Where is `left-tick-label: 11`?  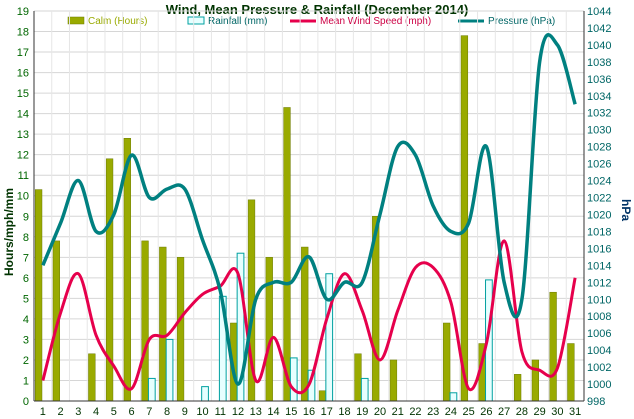 left-tick-label: 11 is located at coordinates (23, 176).